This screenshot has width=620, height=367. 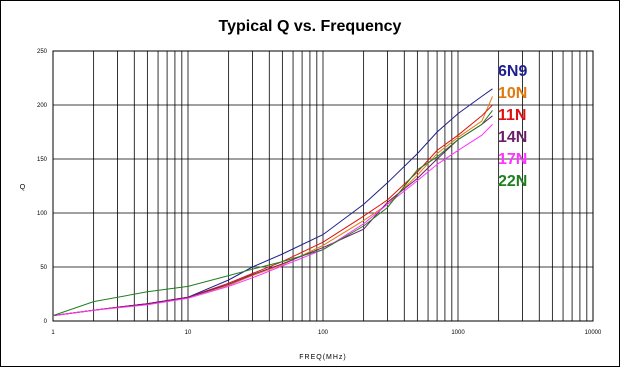 What do you see at coordinates (512, 93) in the screenshot?
I see `legend-entry-10n: 10N` at bounding box center [512, 93].